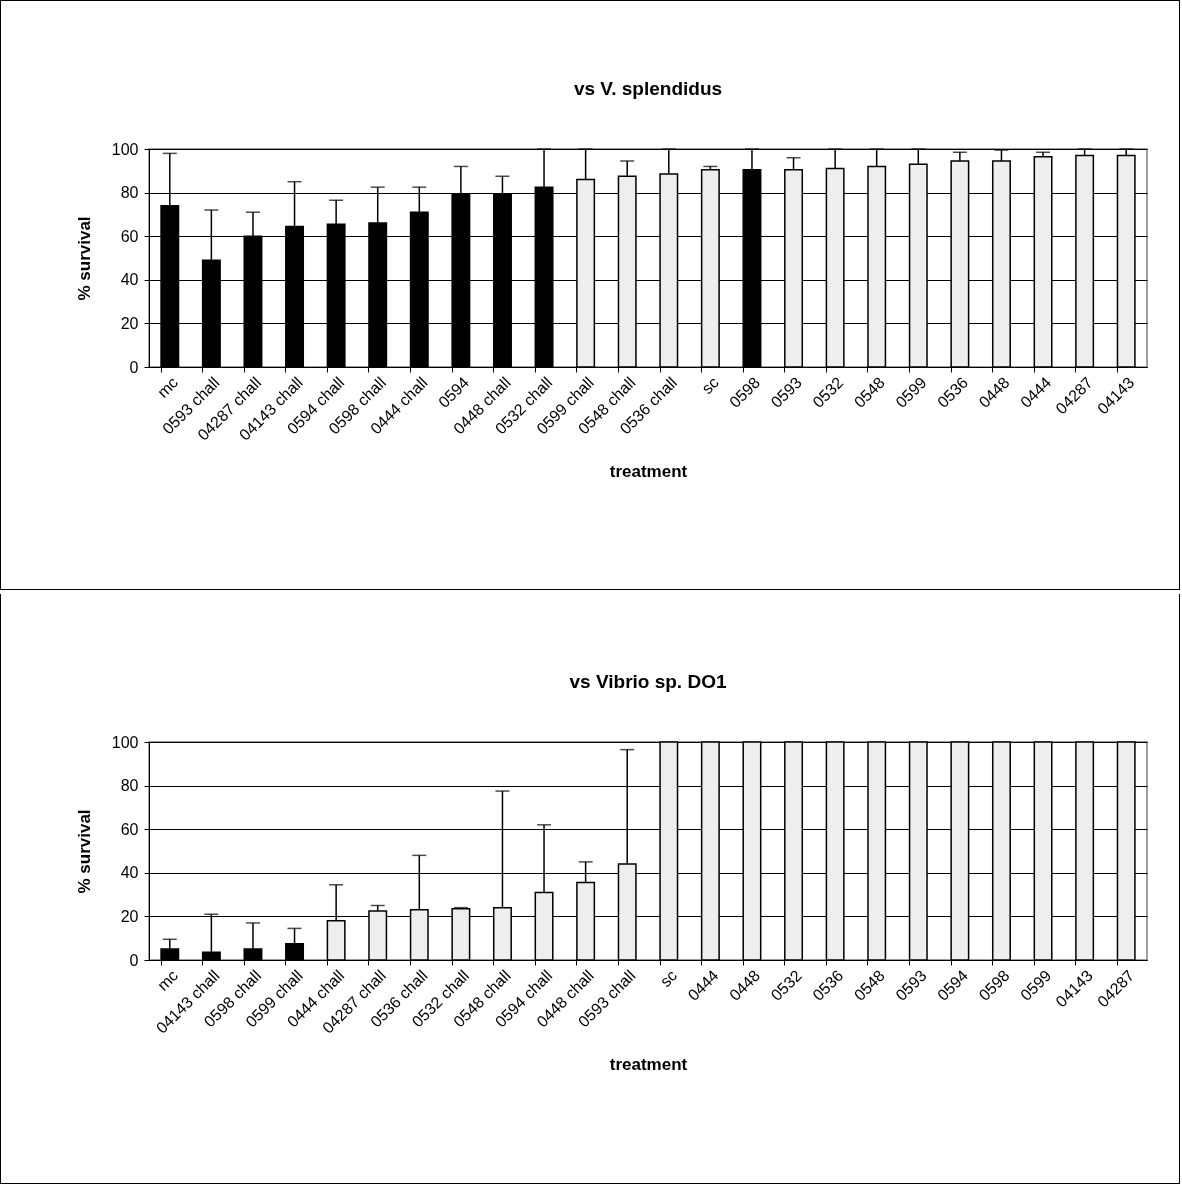 This screenshot has height=1184, width=1182. Describe the element at coordinates (648, 88) in the screenshot. I see `chart-title: vs V. splendidus` at that location.